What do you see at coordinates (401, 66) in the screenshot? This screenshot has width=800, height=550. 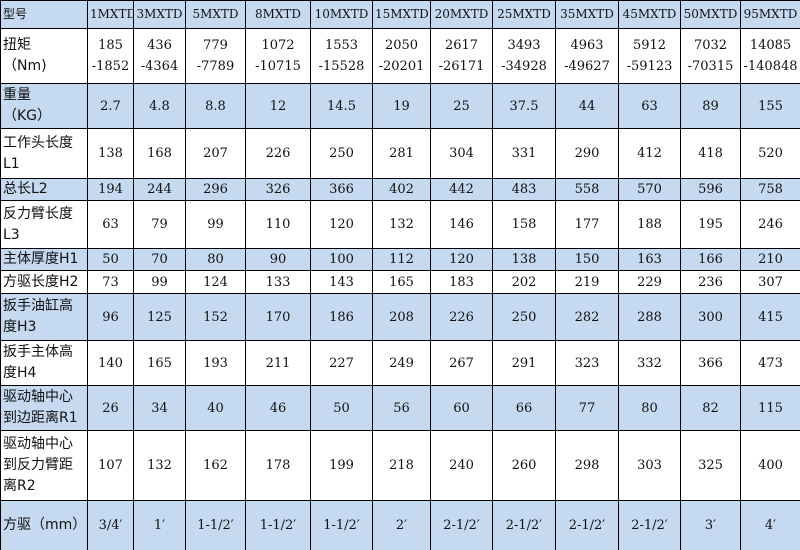 I see `cell-line: -20201` at bounding box center [401, 66].